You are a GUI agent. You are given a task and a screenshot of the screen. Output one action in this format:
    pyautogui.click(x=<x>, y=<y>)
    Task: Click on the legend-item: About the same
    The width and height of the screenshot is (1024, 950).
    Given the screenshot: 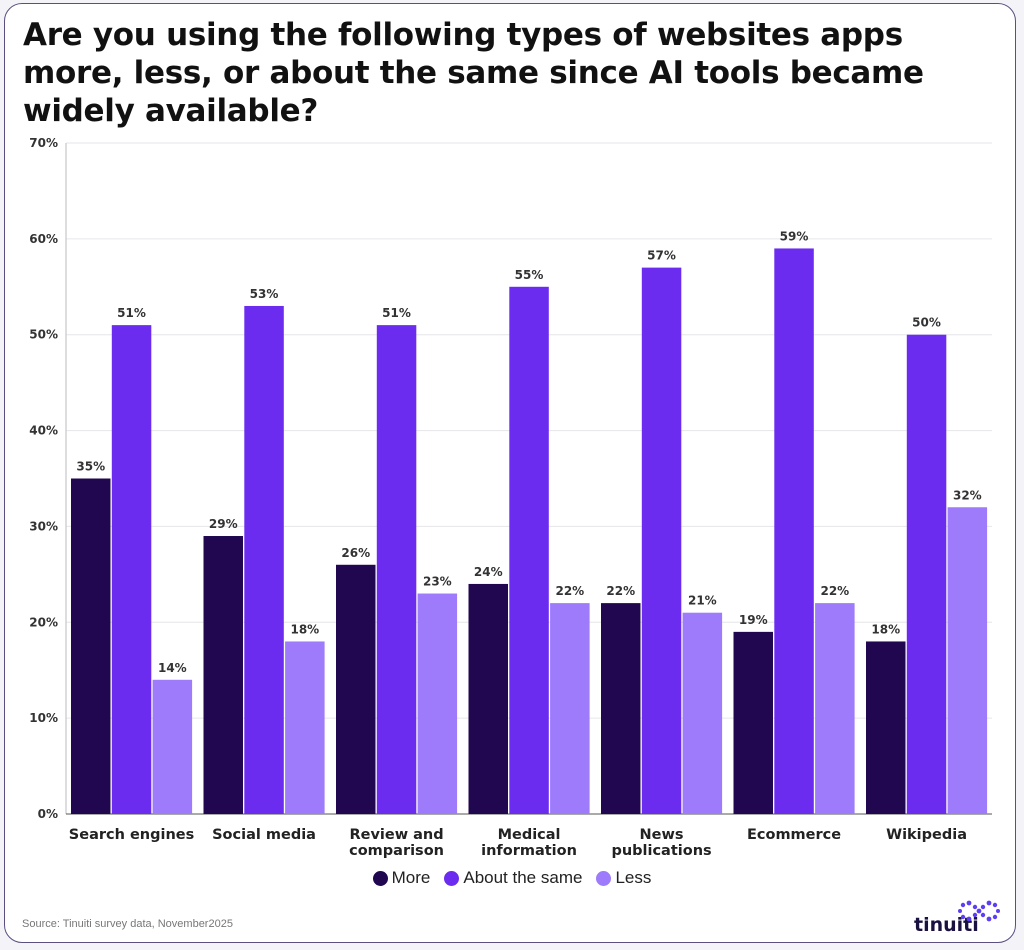 What is the action you would take?
    pyautogui.click(x=513, y=878)
    